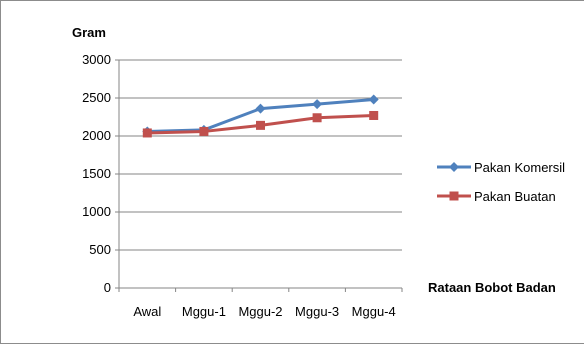  I want to click on y-tick-label: 500, so click(100, 249).